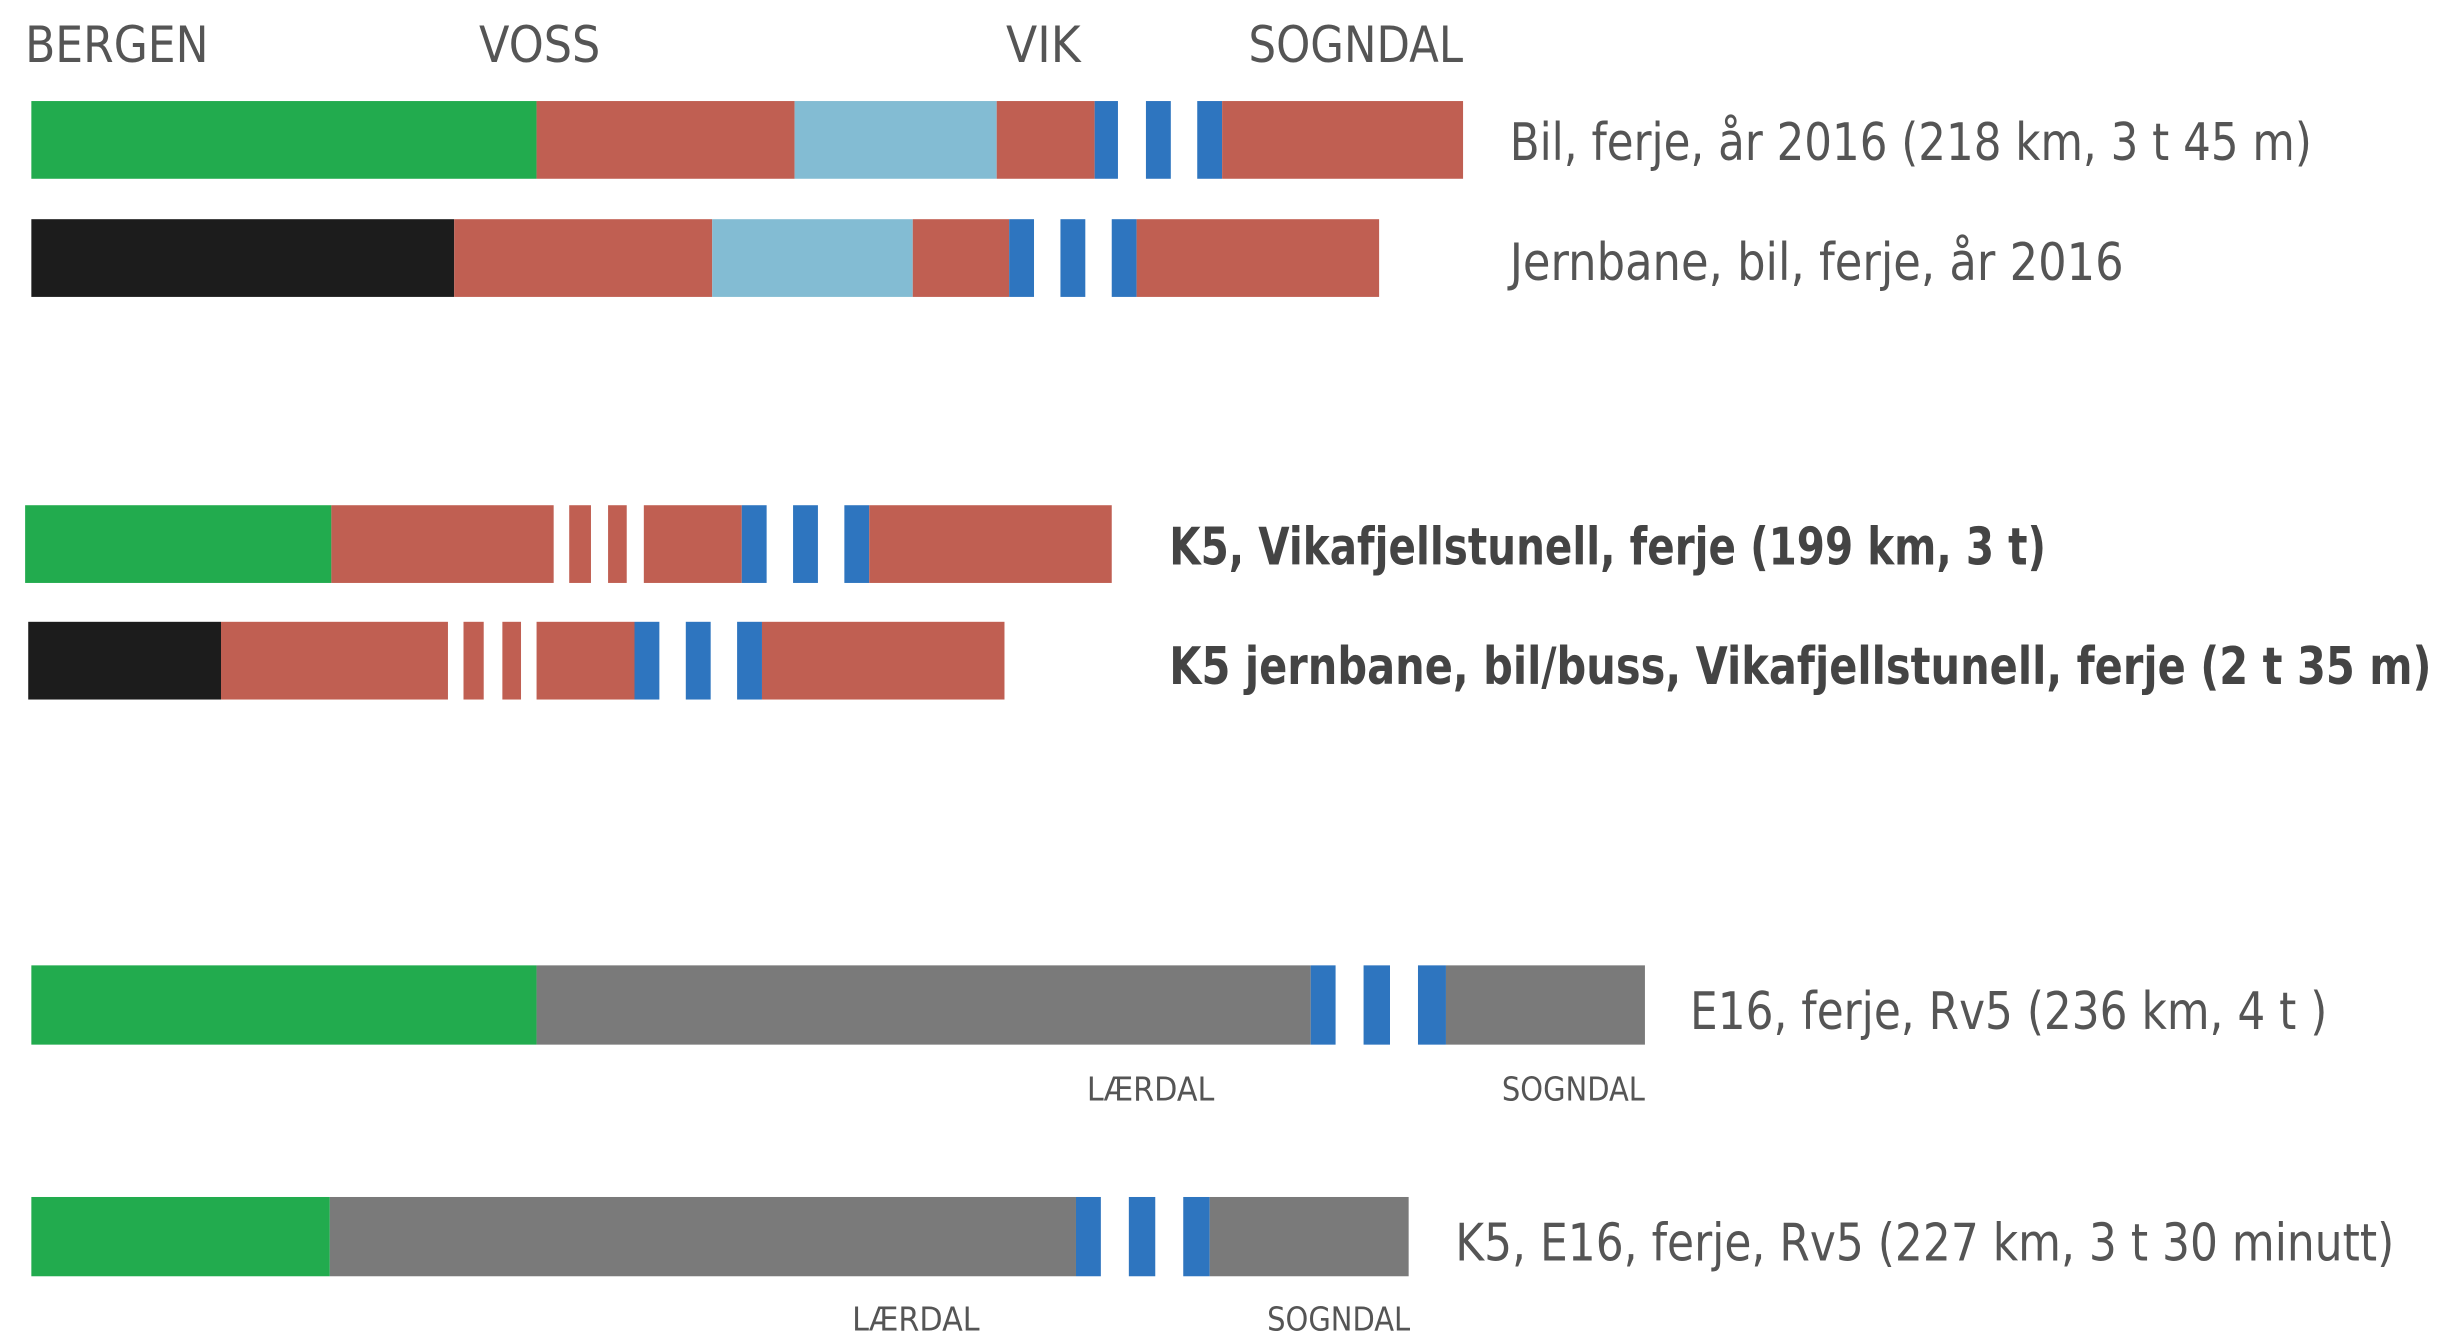 The image size is (2438, 1340). What do you see at coordinates (1815, 263) in the screenshot?
I see `route-label: Jernbane, bil, ferje, år 2016` at bounding box center [1815, 263].